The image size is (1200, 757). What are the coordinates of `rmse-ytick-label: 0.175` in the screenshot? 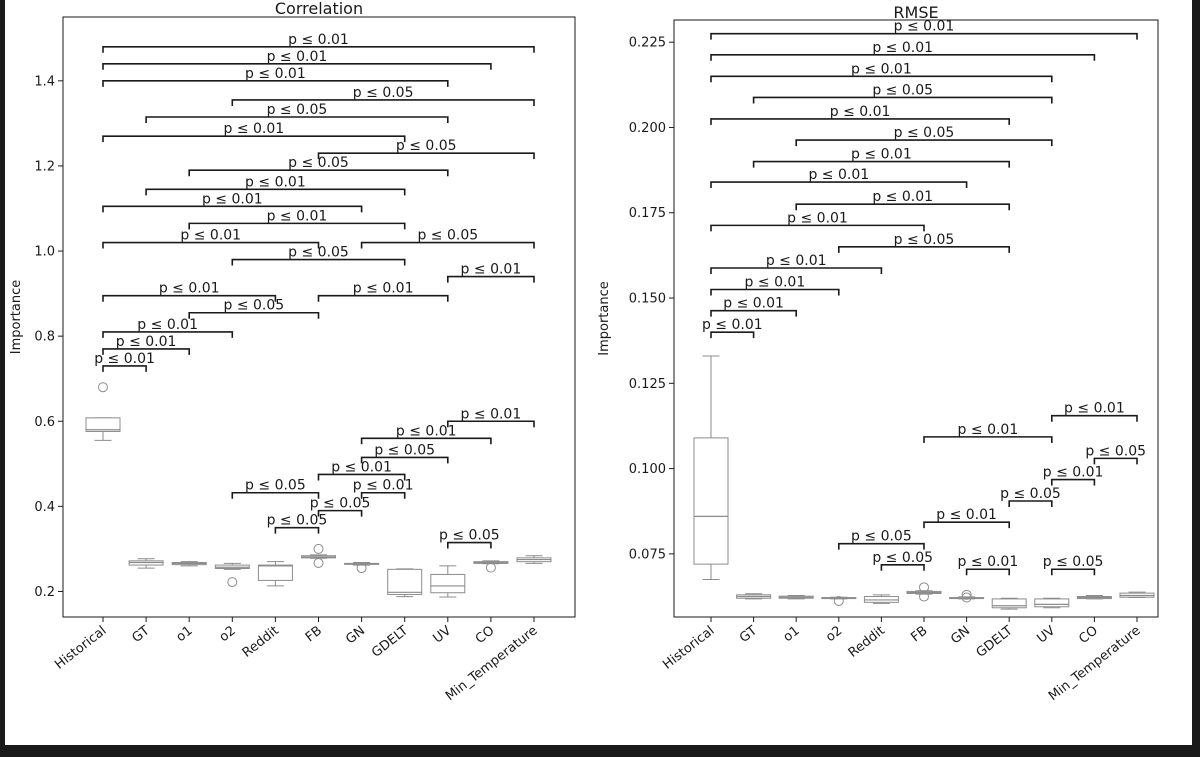 It's located at (647, 213).